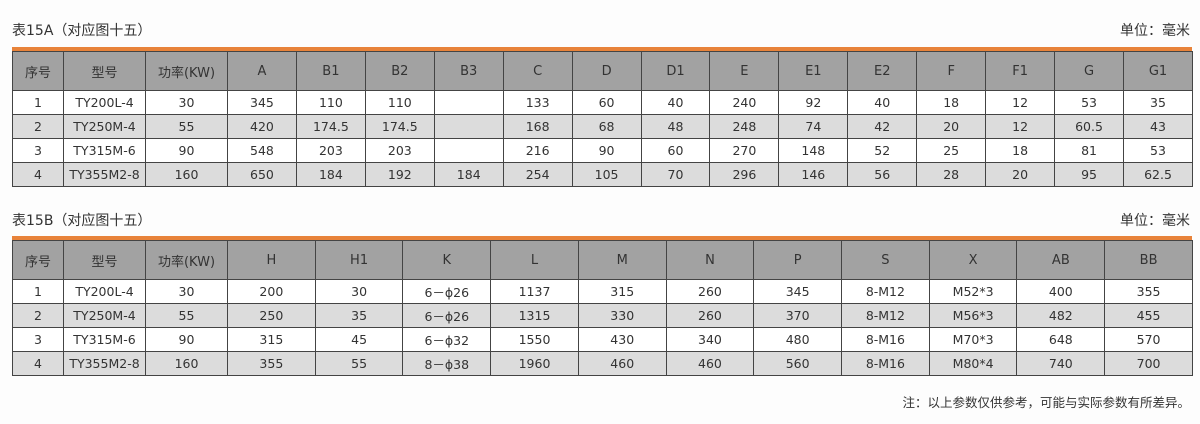  I want to click on column-header: A, so click(262, 71).